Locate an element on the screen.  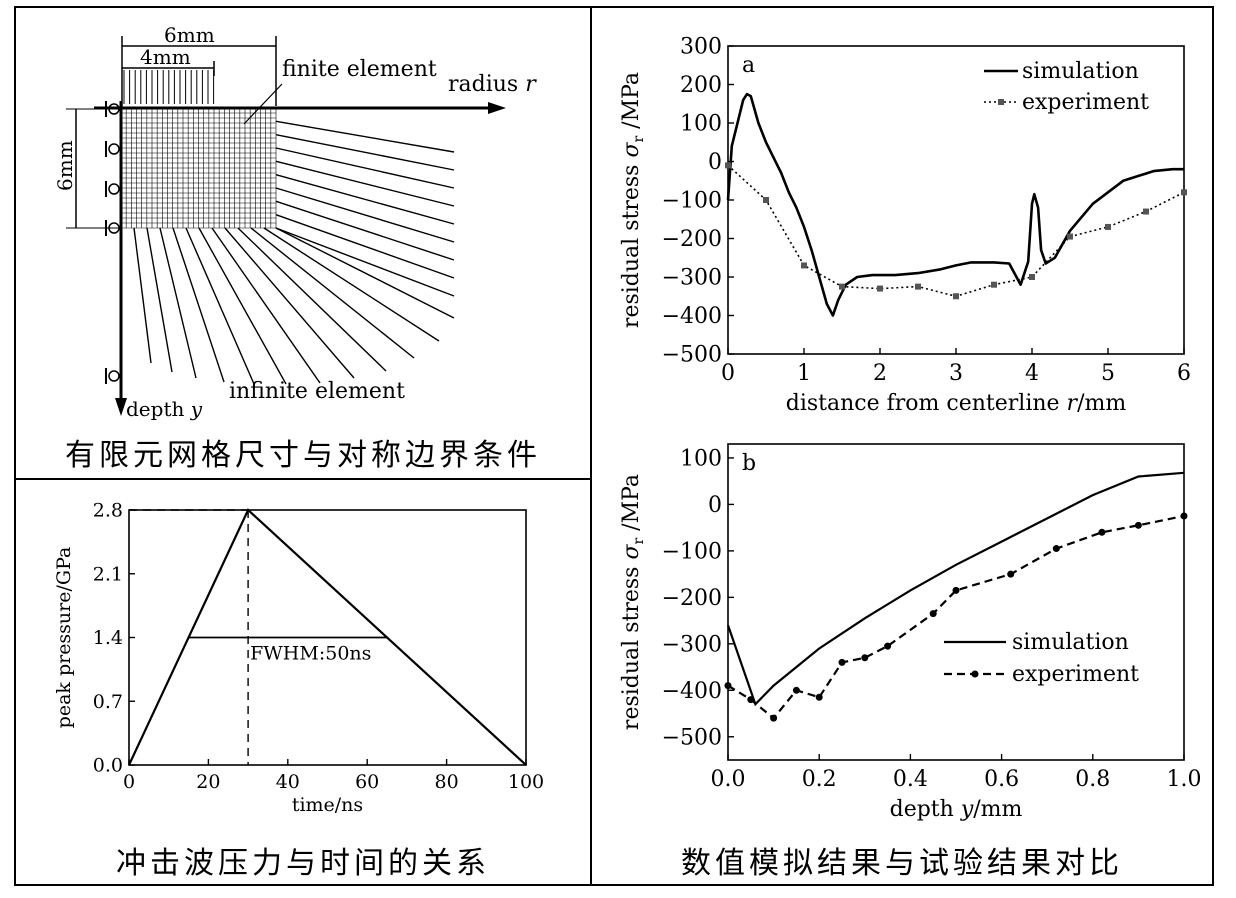
x-tick-label: 0.4 is located at coordinates (910, 779).